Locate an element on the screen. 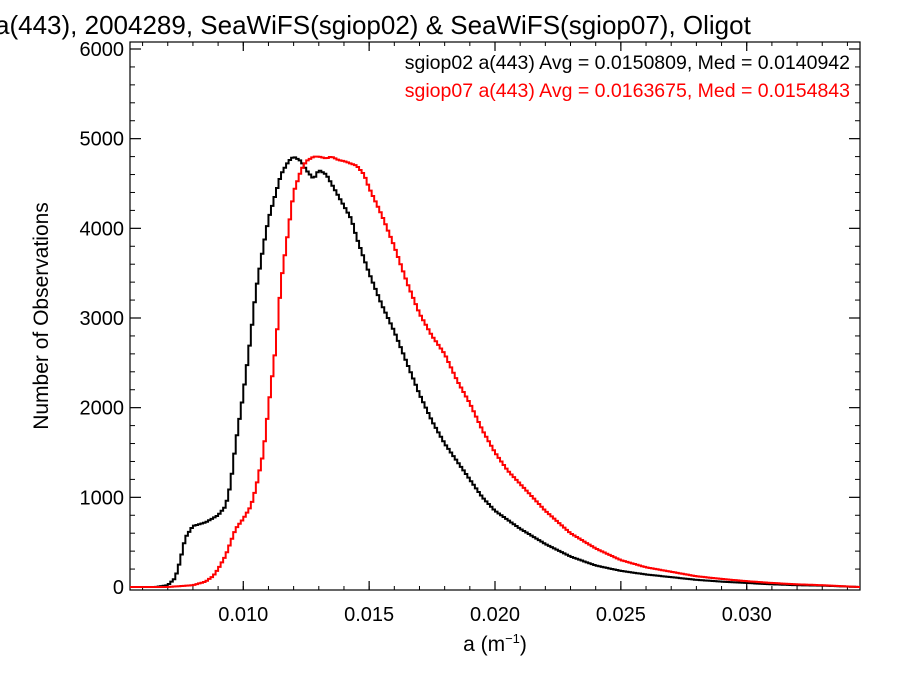 The image size is (900, 675). x-axis-label-superscript: −1 is located at coordinates (512, 638).